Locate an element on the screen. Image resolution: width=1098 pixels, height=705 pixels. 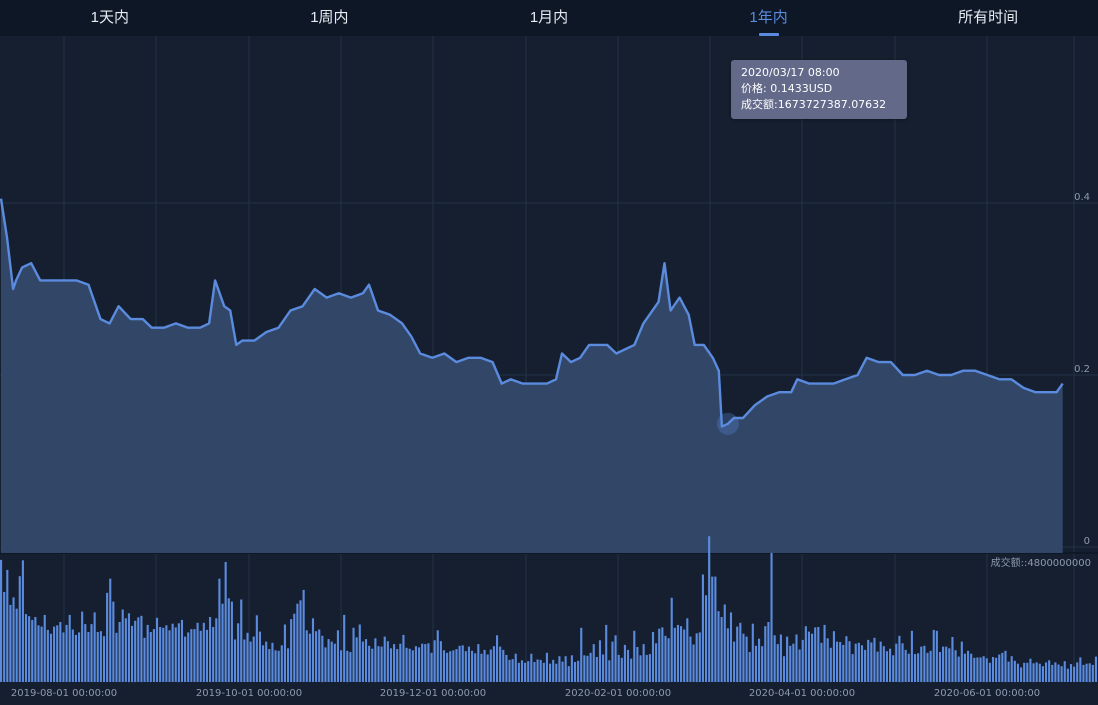
x-tick-label: 2020-06-01 00:00:00 is located at coordinates (987, 693).